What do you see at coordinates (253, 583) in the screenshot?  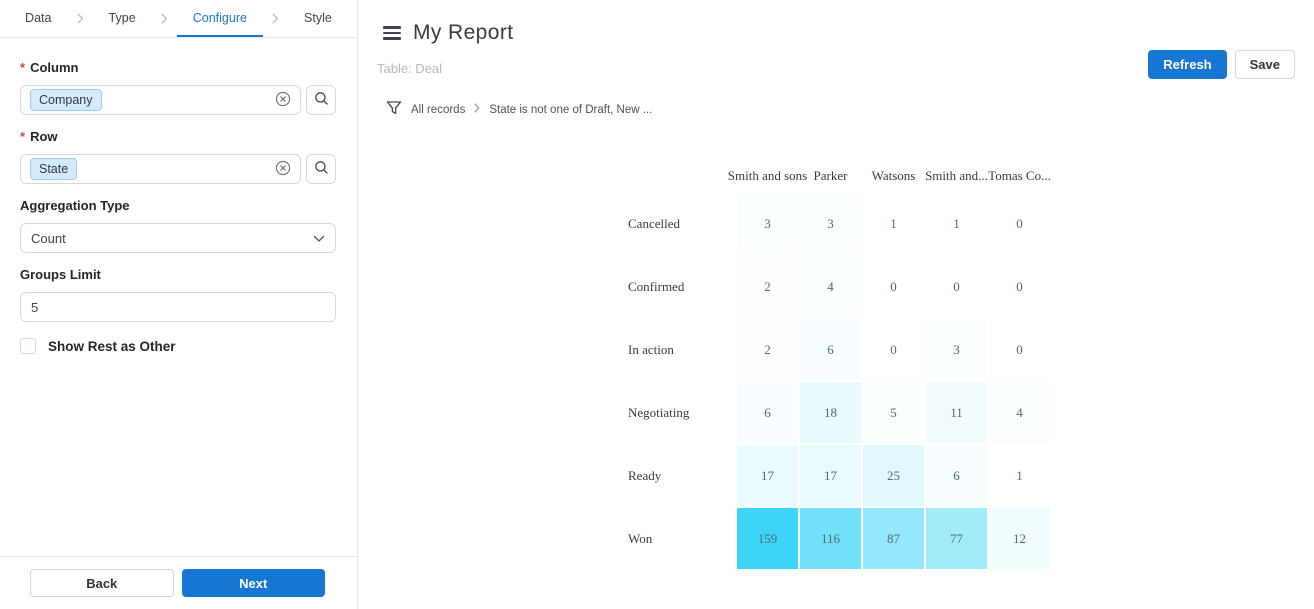 I see `next-button: Next` at bounding box center [253, 583].